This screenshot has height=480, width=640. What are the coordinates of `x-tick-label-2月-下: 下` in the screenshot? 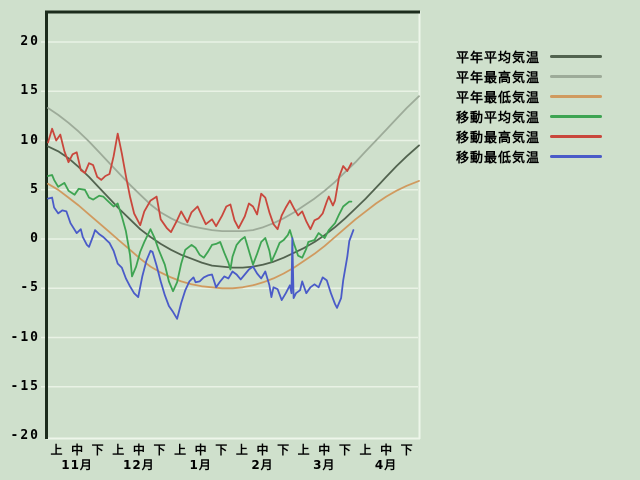 It's located at (283, 450).